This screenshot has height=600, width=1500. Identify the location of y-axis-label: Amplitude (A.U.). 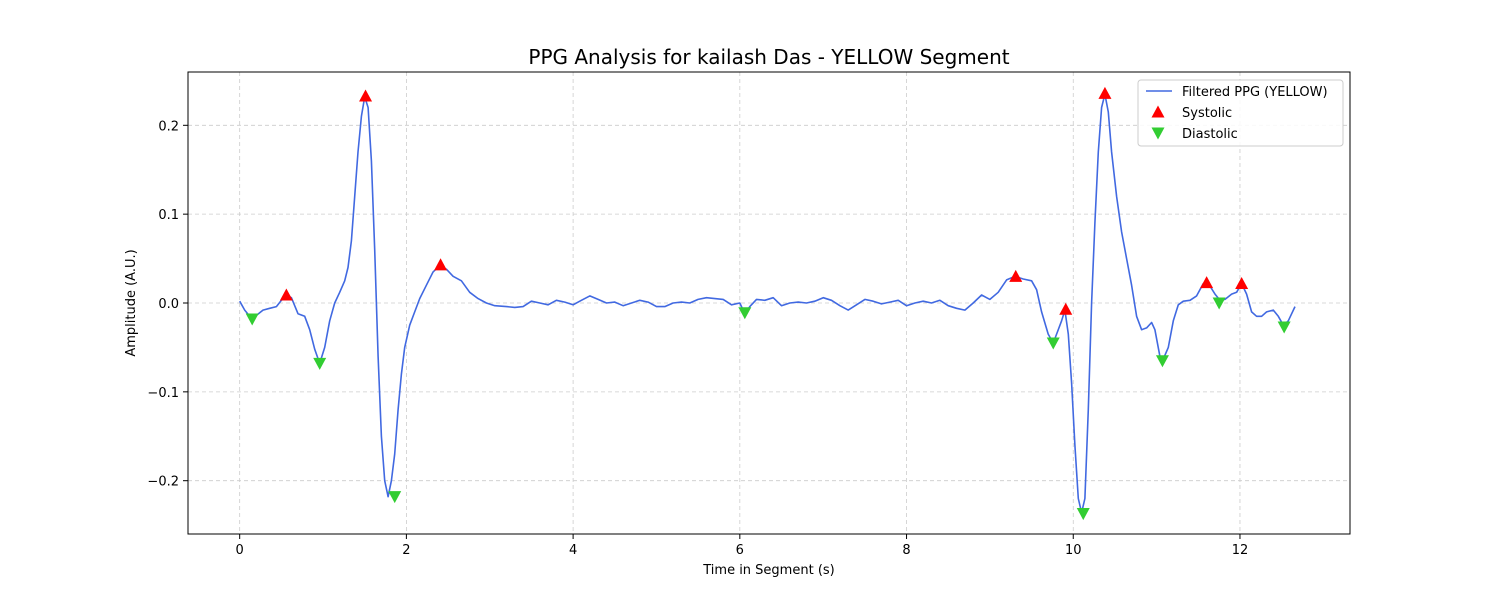
(131, 302).